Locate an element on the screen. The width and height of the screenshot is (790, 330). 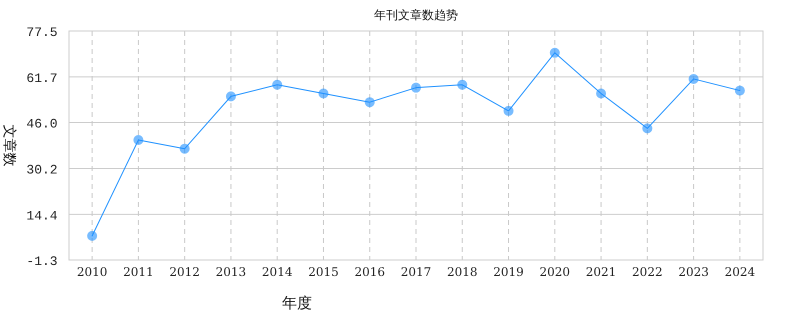
chart-title: 年刊文章数趋势 is located at coordinates (416, 15).